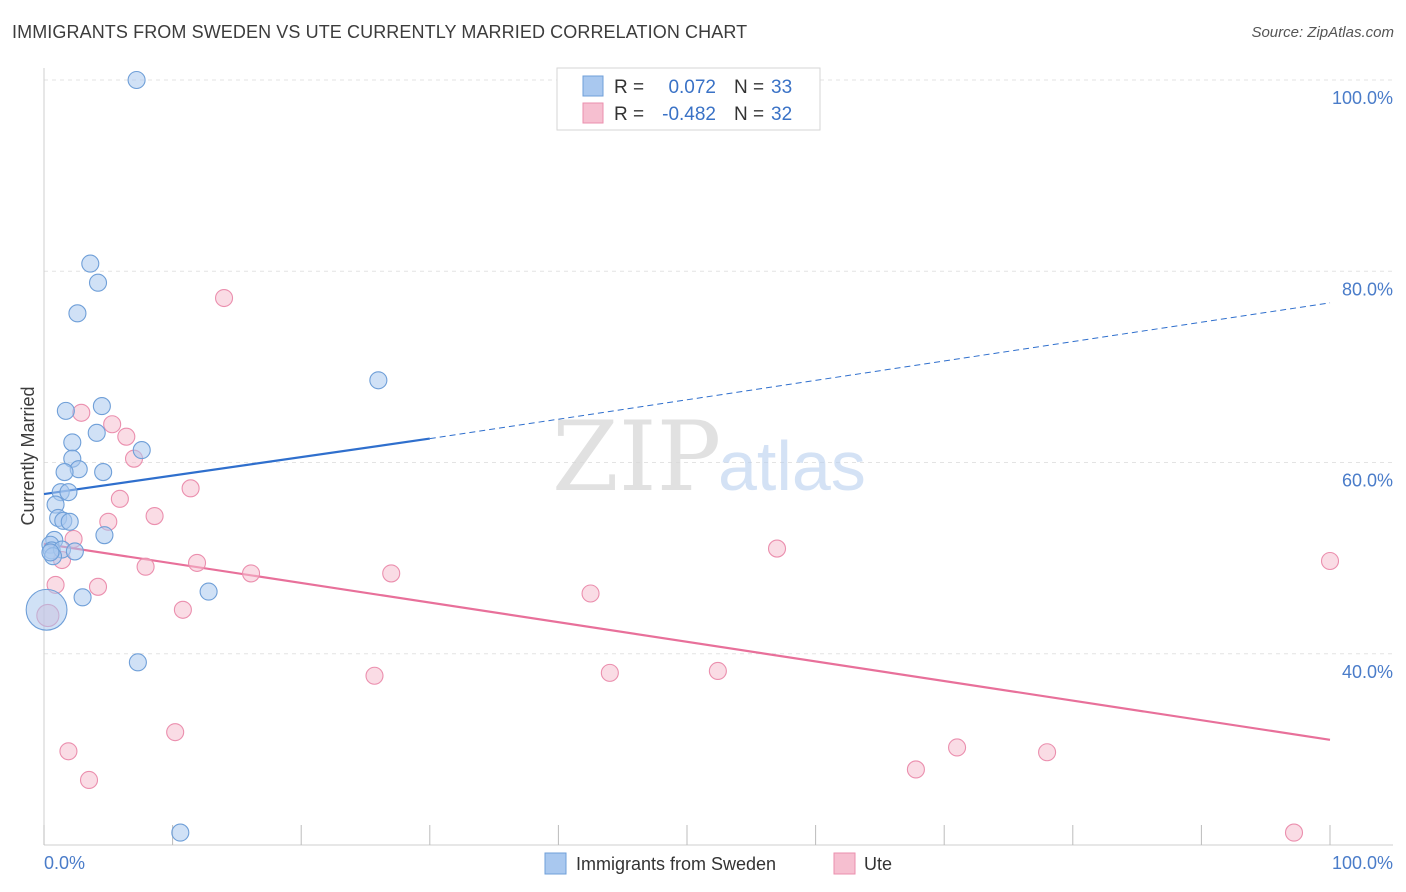 This screenshot has height=892, width=1406. What do you see at coordinates (64, 863) in the screenshot?
I see `x-tick-label-min: 0.0%` at bounding box center [64, 863].